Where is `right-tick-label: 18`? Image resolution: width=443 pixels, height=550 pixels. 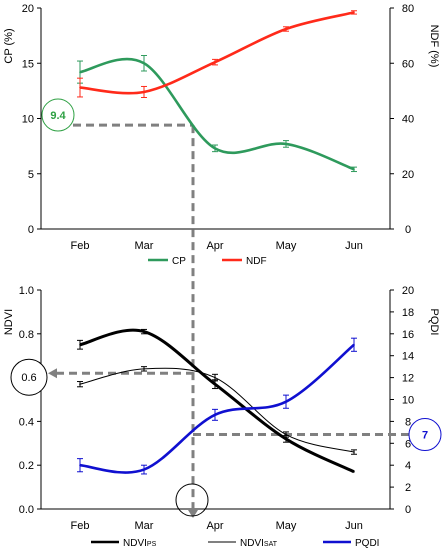
right-tick-label: 18 is located at coordinates (408, 313).